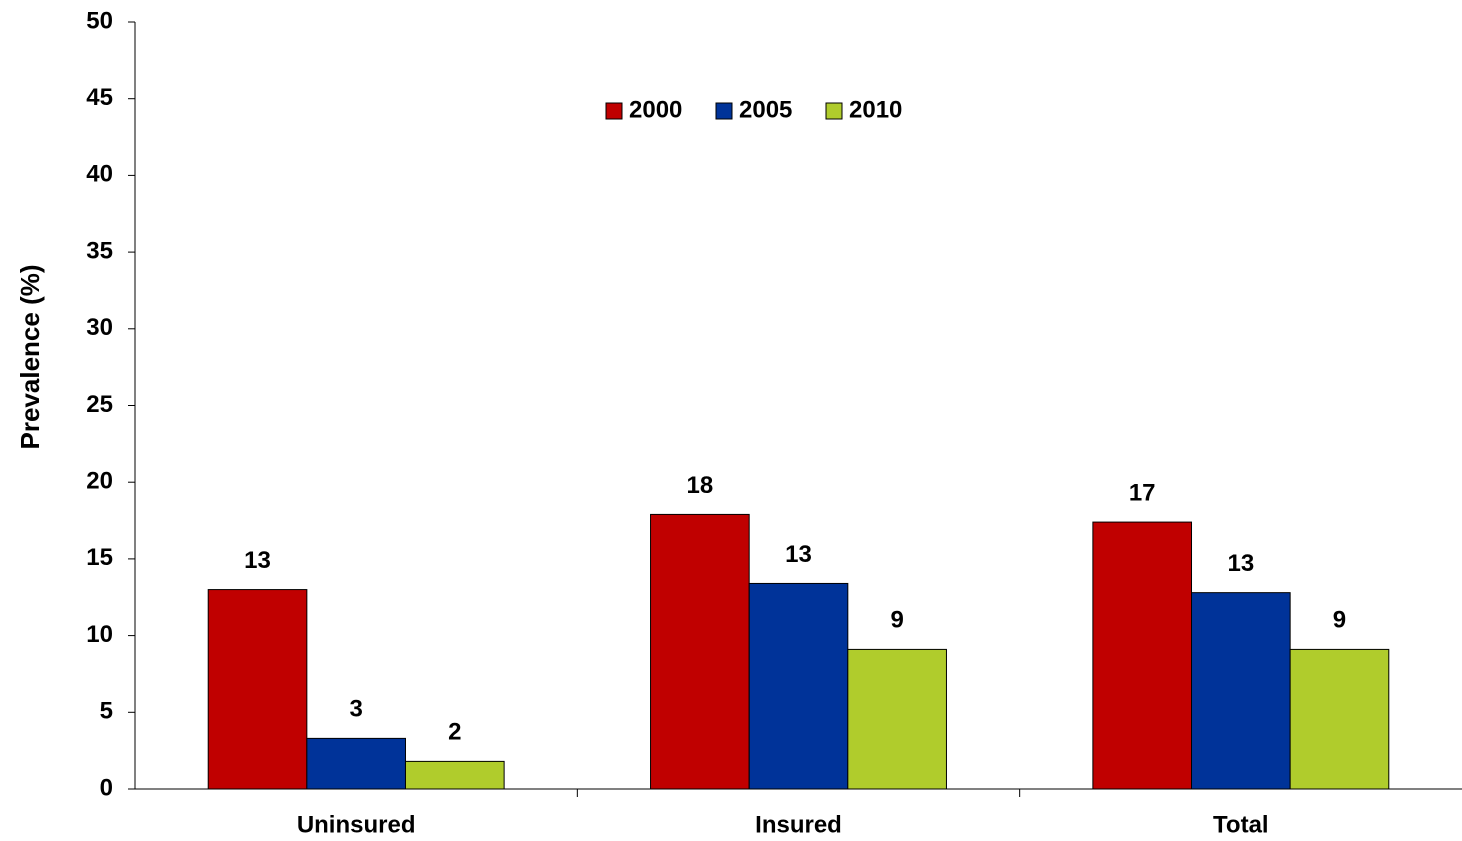 This screenshot has height=841, width=1462. Describe the element at coordinates (765, 109) in the screenshot. I see `legend-label: 2005` at that location.